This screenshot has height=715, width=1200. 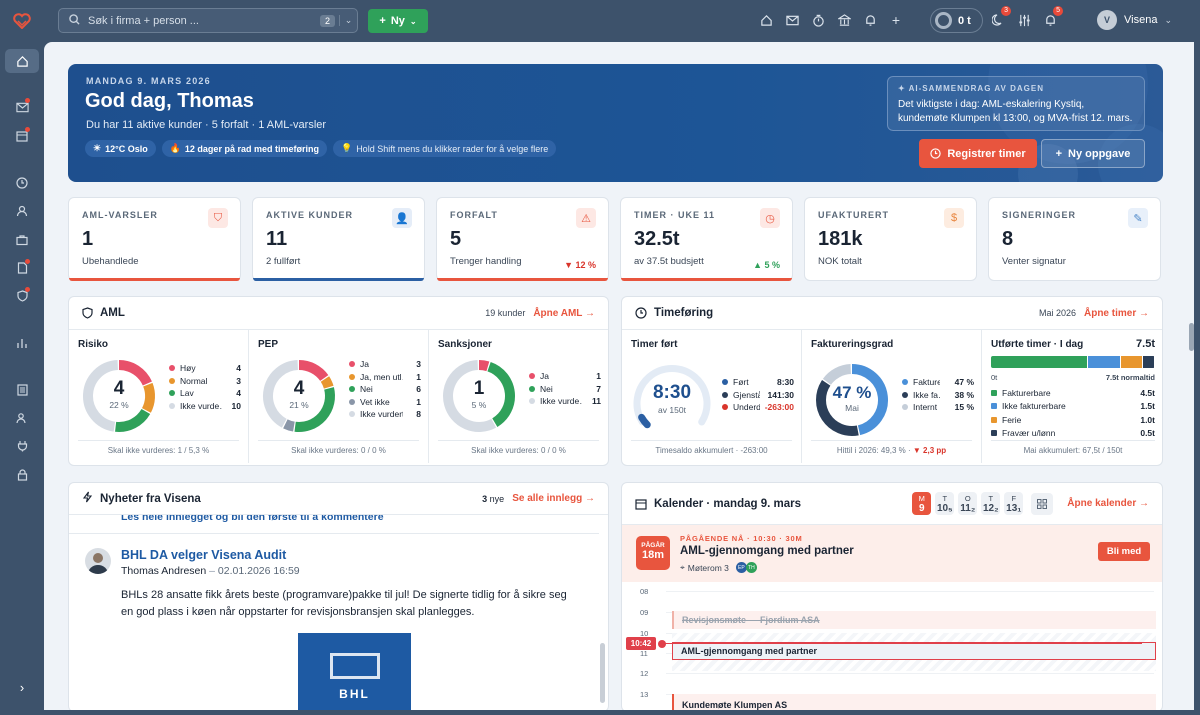 I want to click on legend-item: Fravær u/lønn 0.5t, so click(x=1073, y=434).